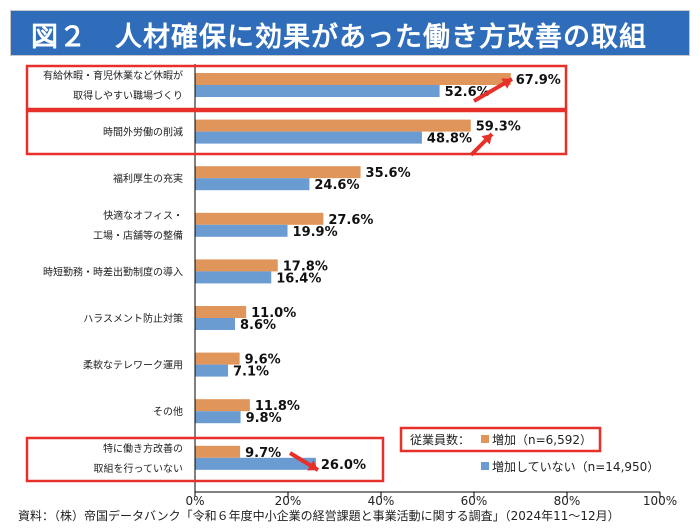  I want to click on category-label: その他, so click(168, 411).